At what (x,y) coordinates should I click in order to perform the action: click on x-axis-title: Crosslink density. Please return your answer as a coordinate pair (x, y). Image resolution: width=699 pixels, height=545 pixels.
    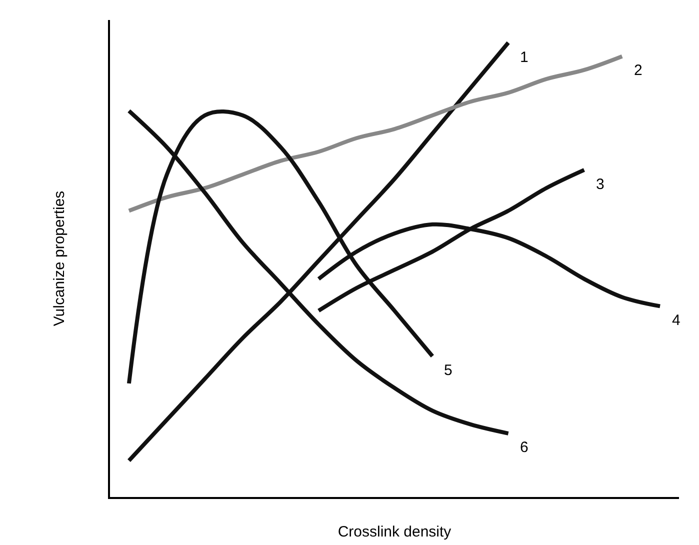
    Looking at the image, I should click on (395, 531).